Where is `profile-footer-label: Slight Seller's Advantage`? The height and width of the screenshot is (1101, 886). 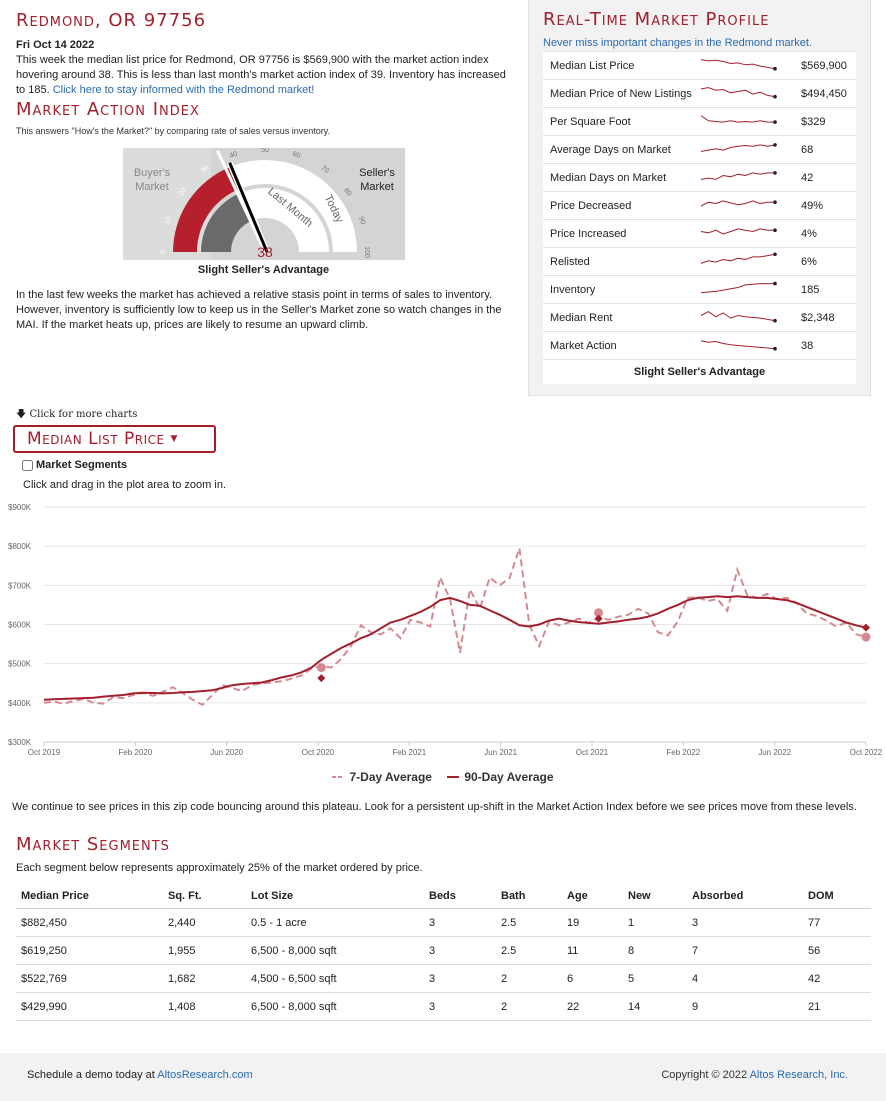
profile-footer-label: Slight Seller's Advantage is located at coordinates (699, 371).